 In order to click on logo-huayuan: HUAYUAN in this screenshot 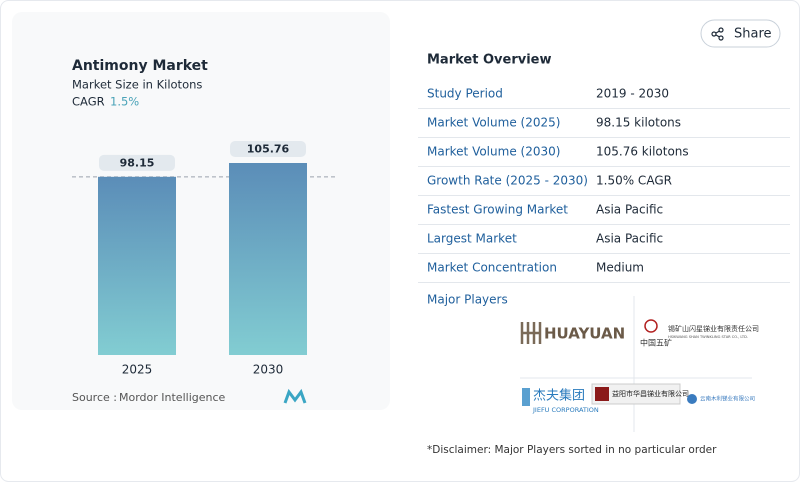, I will do `click(572, 333)`.